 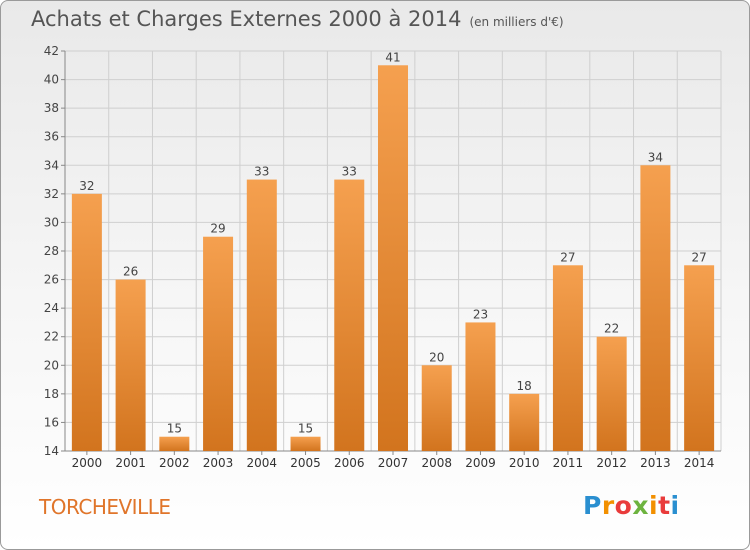 I want to click on bar-2002, so click(x=174, y=443).